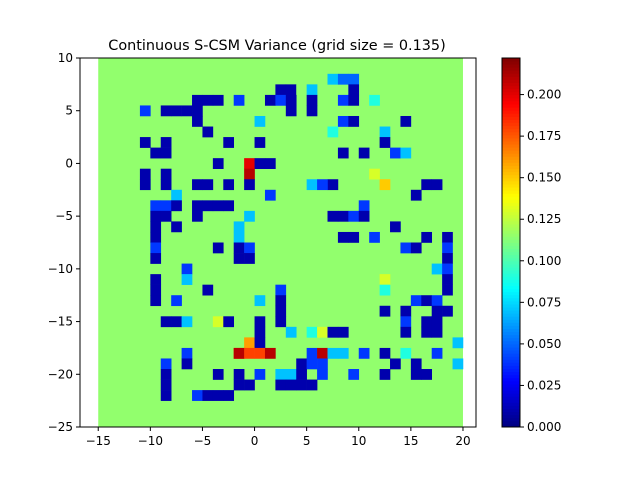  I want to click on colorbar-tick-label: 0.100, so click(544, 261).